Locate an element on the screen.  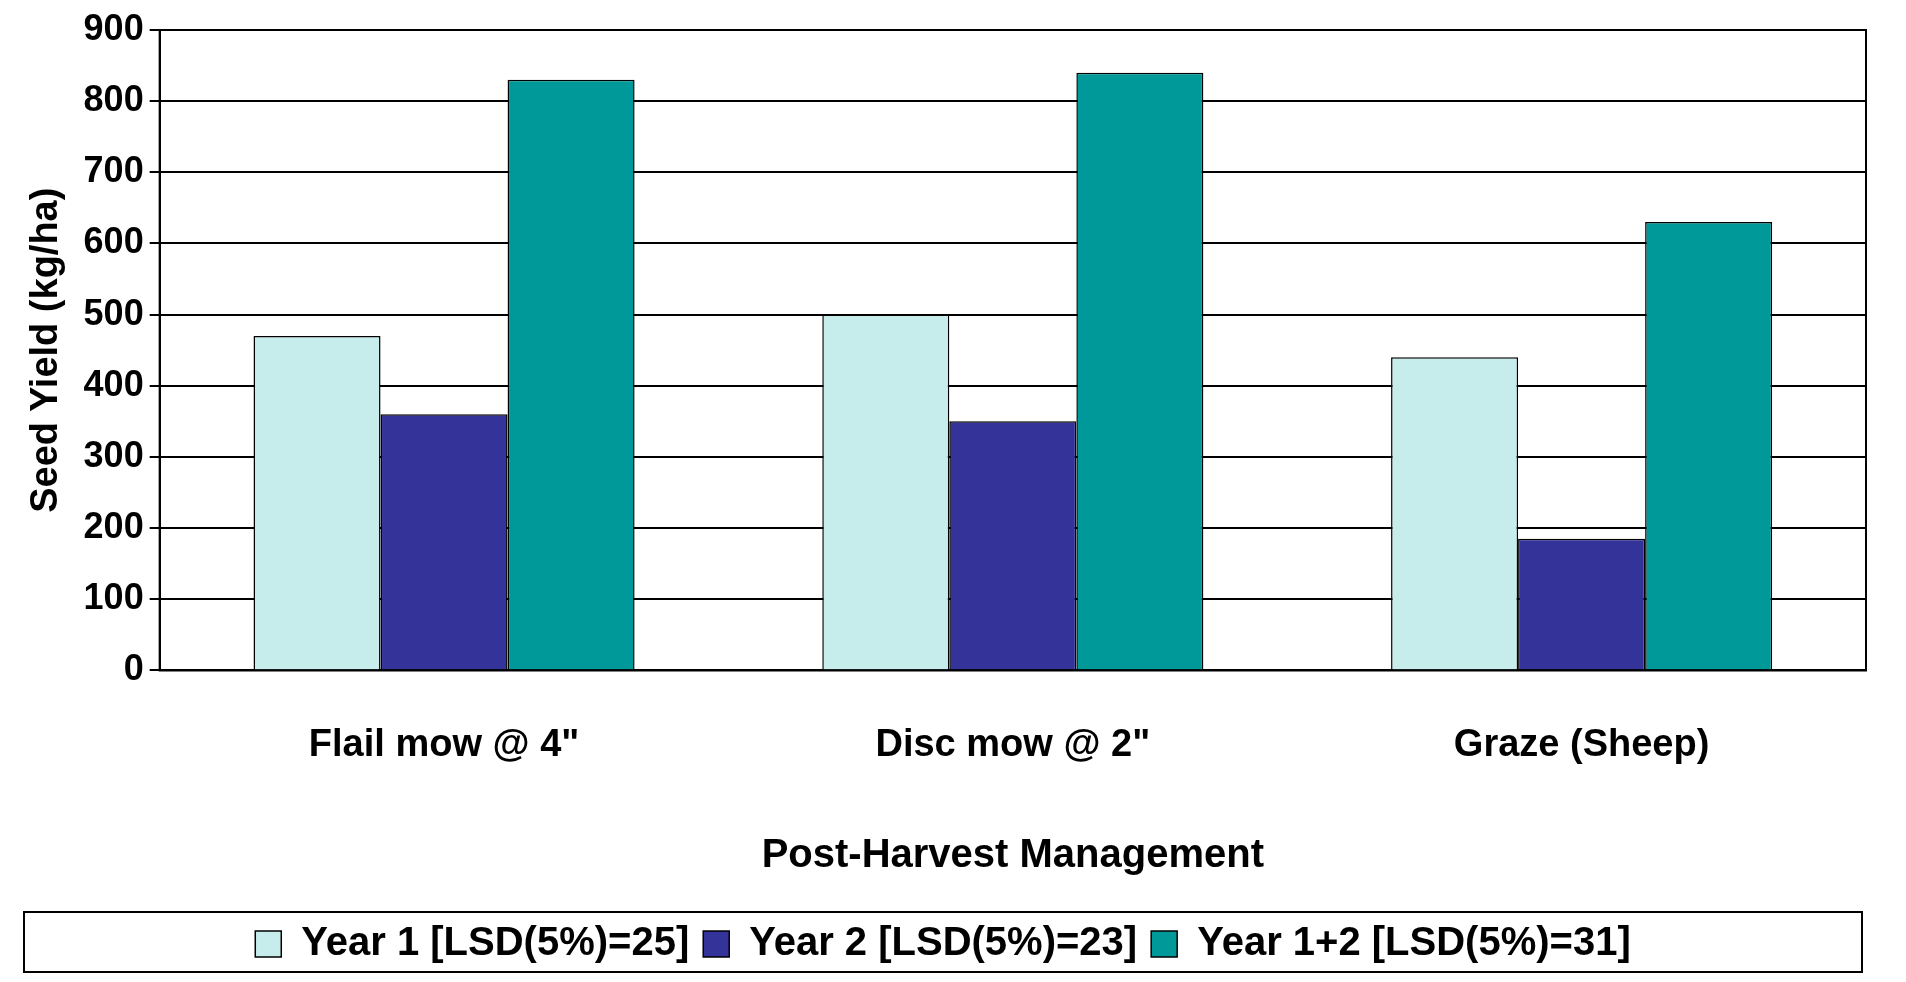
y-tick-label: 900 is located at coordinates (113, 27).